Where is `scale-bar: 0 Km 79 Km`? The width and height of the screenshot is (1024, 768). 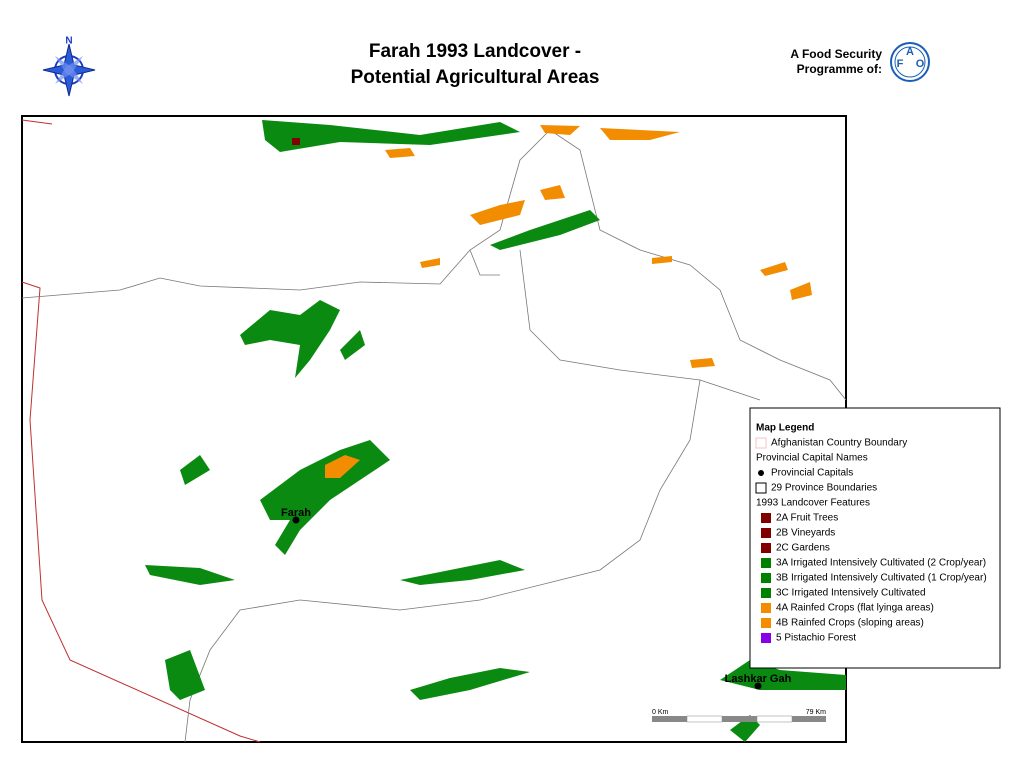
scale-bar: 0 Km 79 Km is located at coordinates (739, 716).